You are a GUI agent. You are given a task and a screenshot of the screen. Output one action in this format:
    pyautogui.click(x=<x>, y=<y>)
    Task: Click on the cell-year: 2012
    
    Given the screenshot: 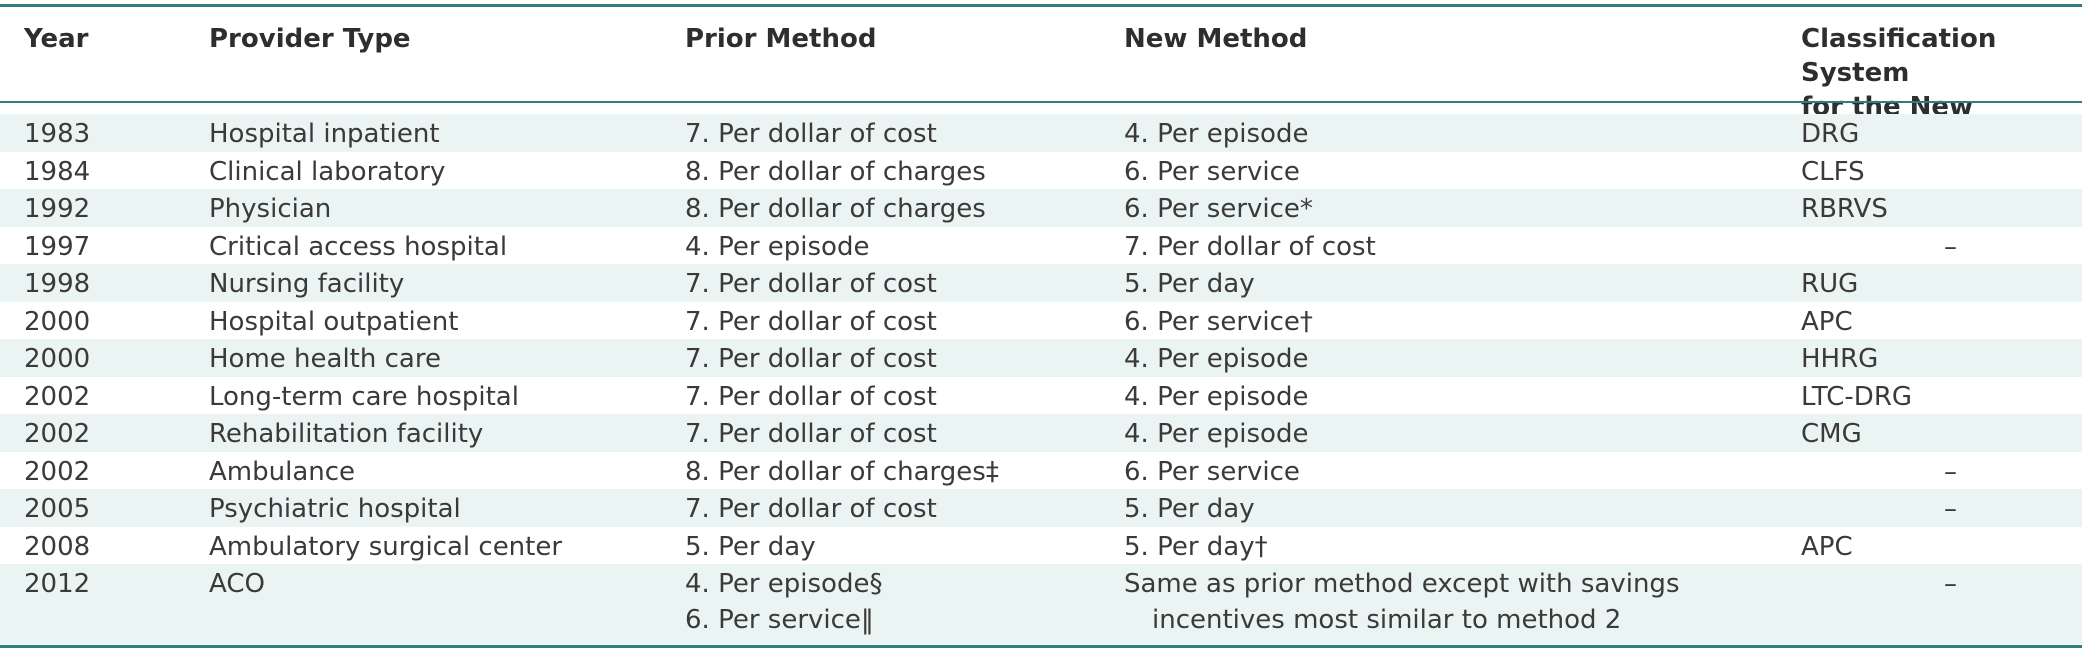 What is the action you would take?
    pyautogui.click(x=57, y=584)
    